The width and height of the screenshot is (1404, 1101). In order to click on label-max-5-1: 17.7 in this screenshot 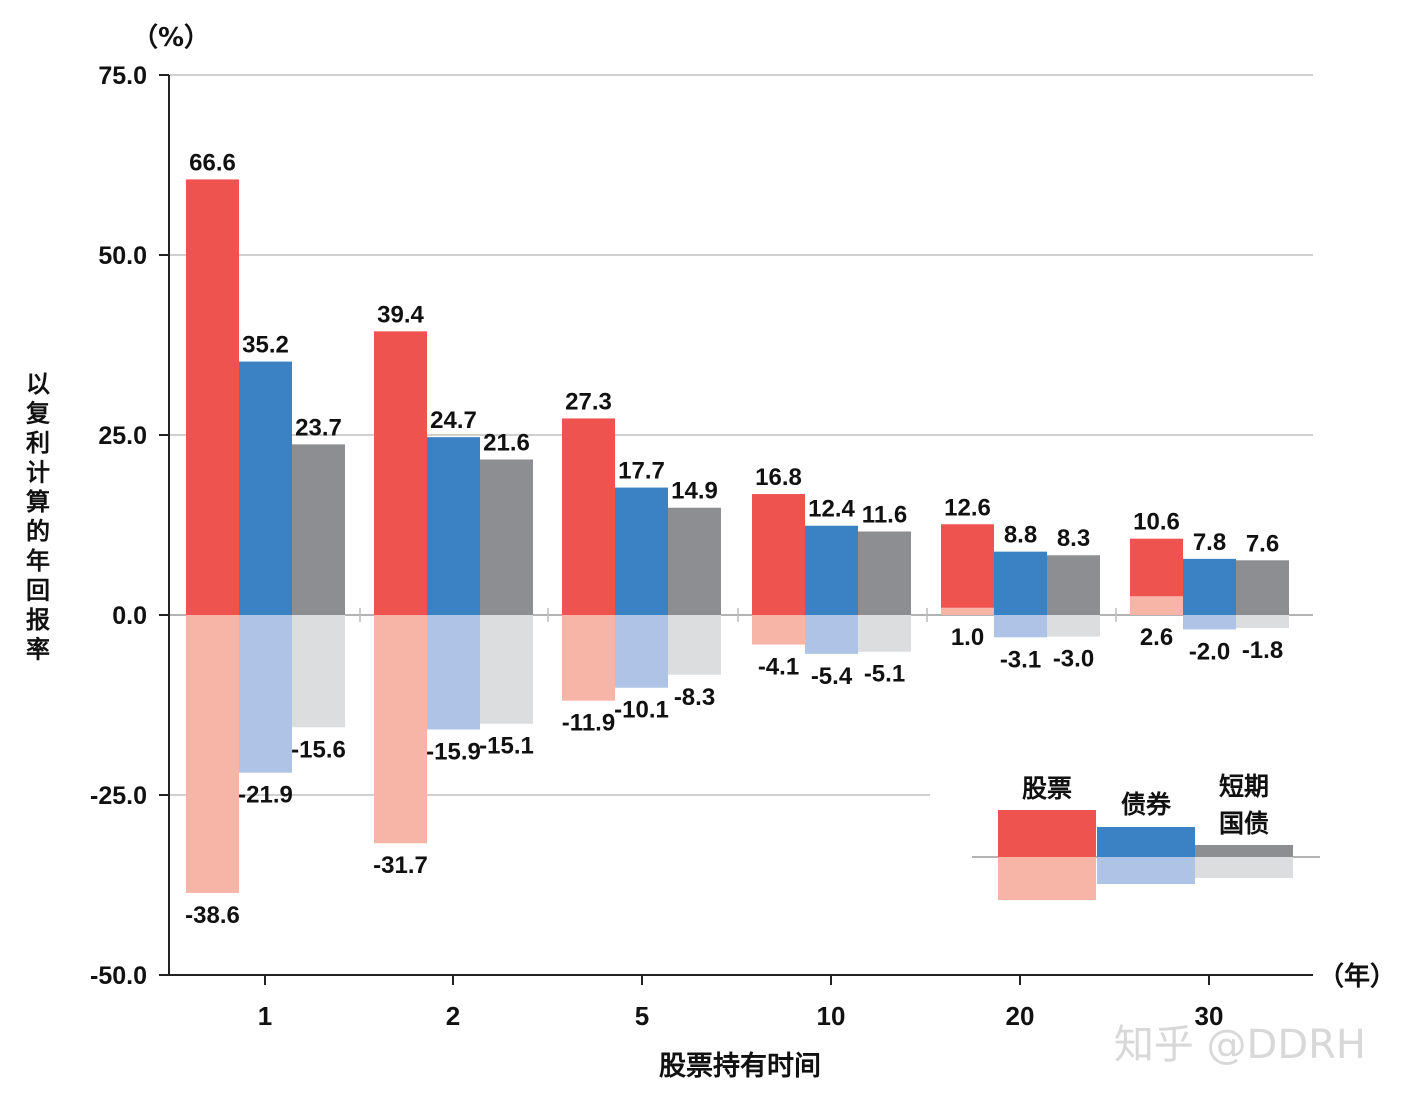, I will do `click(641, 471)`.